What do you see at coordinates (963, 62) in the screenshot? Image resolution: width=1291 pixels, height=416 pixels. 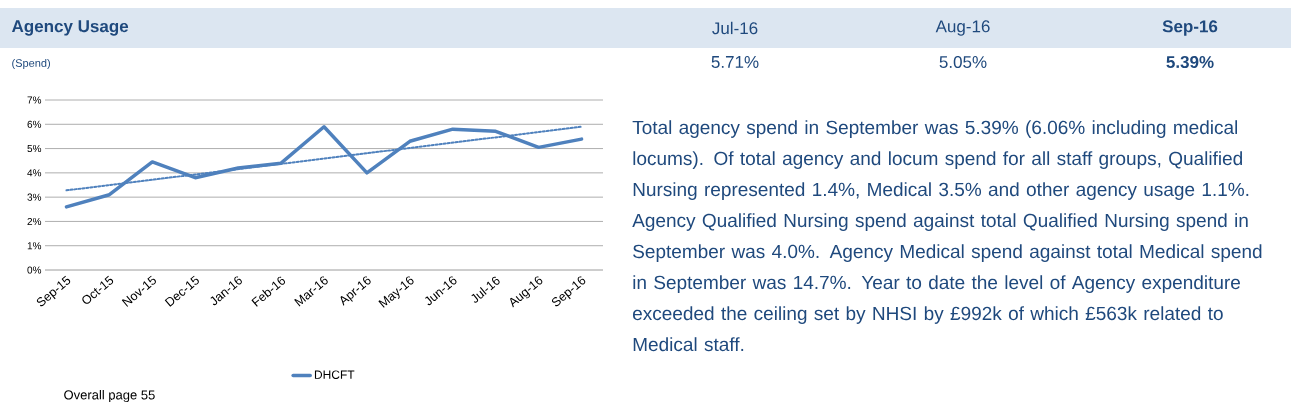 I see `text: 5.05%` at bounding box center [963, 62].